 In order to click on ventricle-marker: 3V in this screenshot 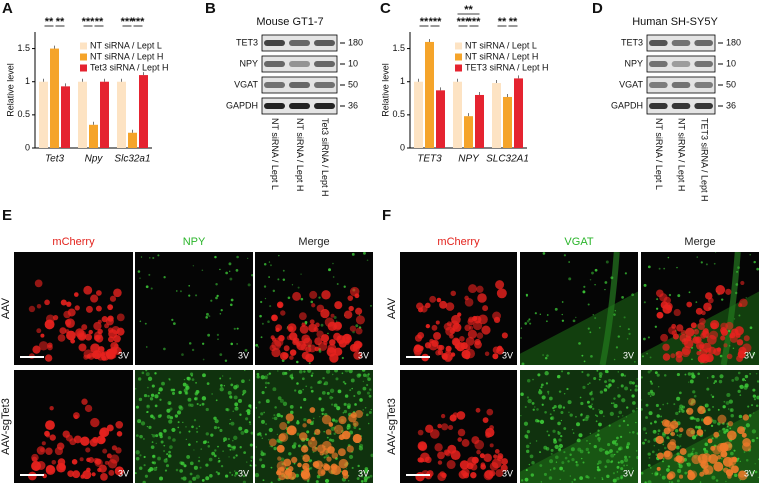, I will do `click(243, 473)`.